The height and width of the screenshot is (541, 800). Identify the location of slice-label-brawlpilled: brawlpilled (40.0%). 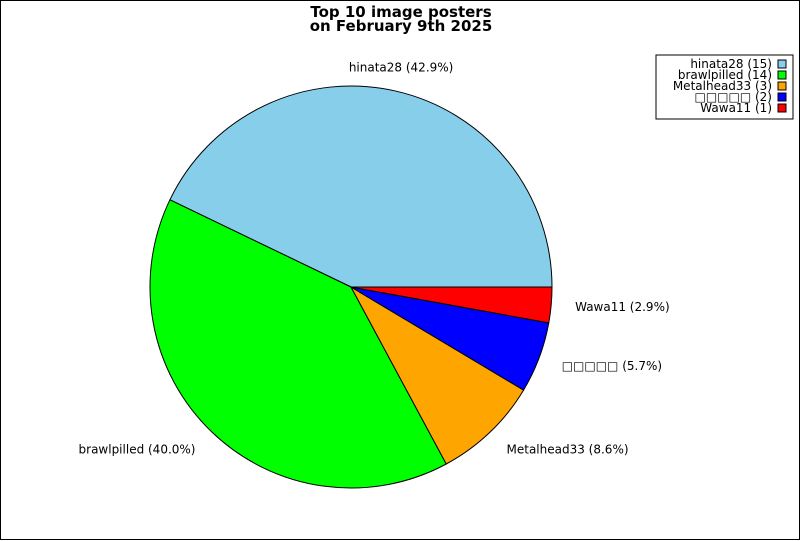
(137, 450).